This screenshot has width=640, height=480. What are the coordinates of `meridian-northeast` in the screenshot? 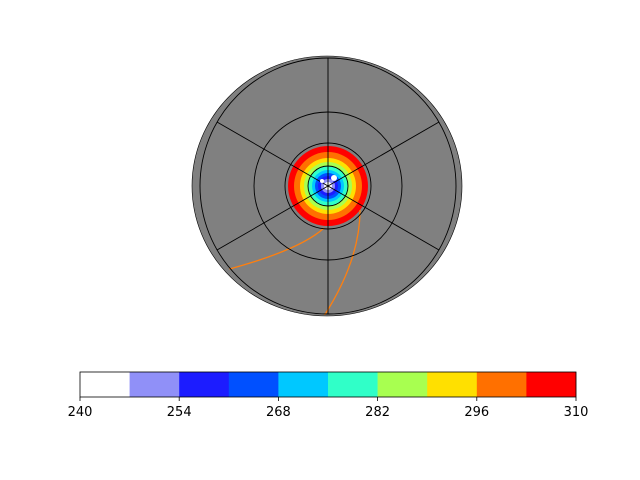 It's located at (383, 154).